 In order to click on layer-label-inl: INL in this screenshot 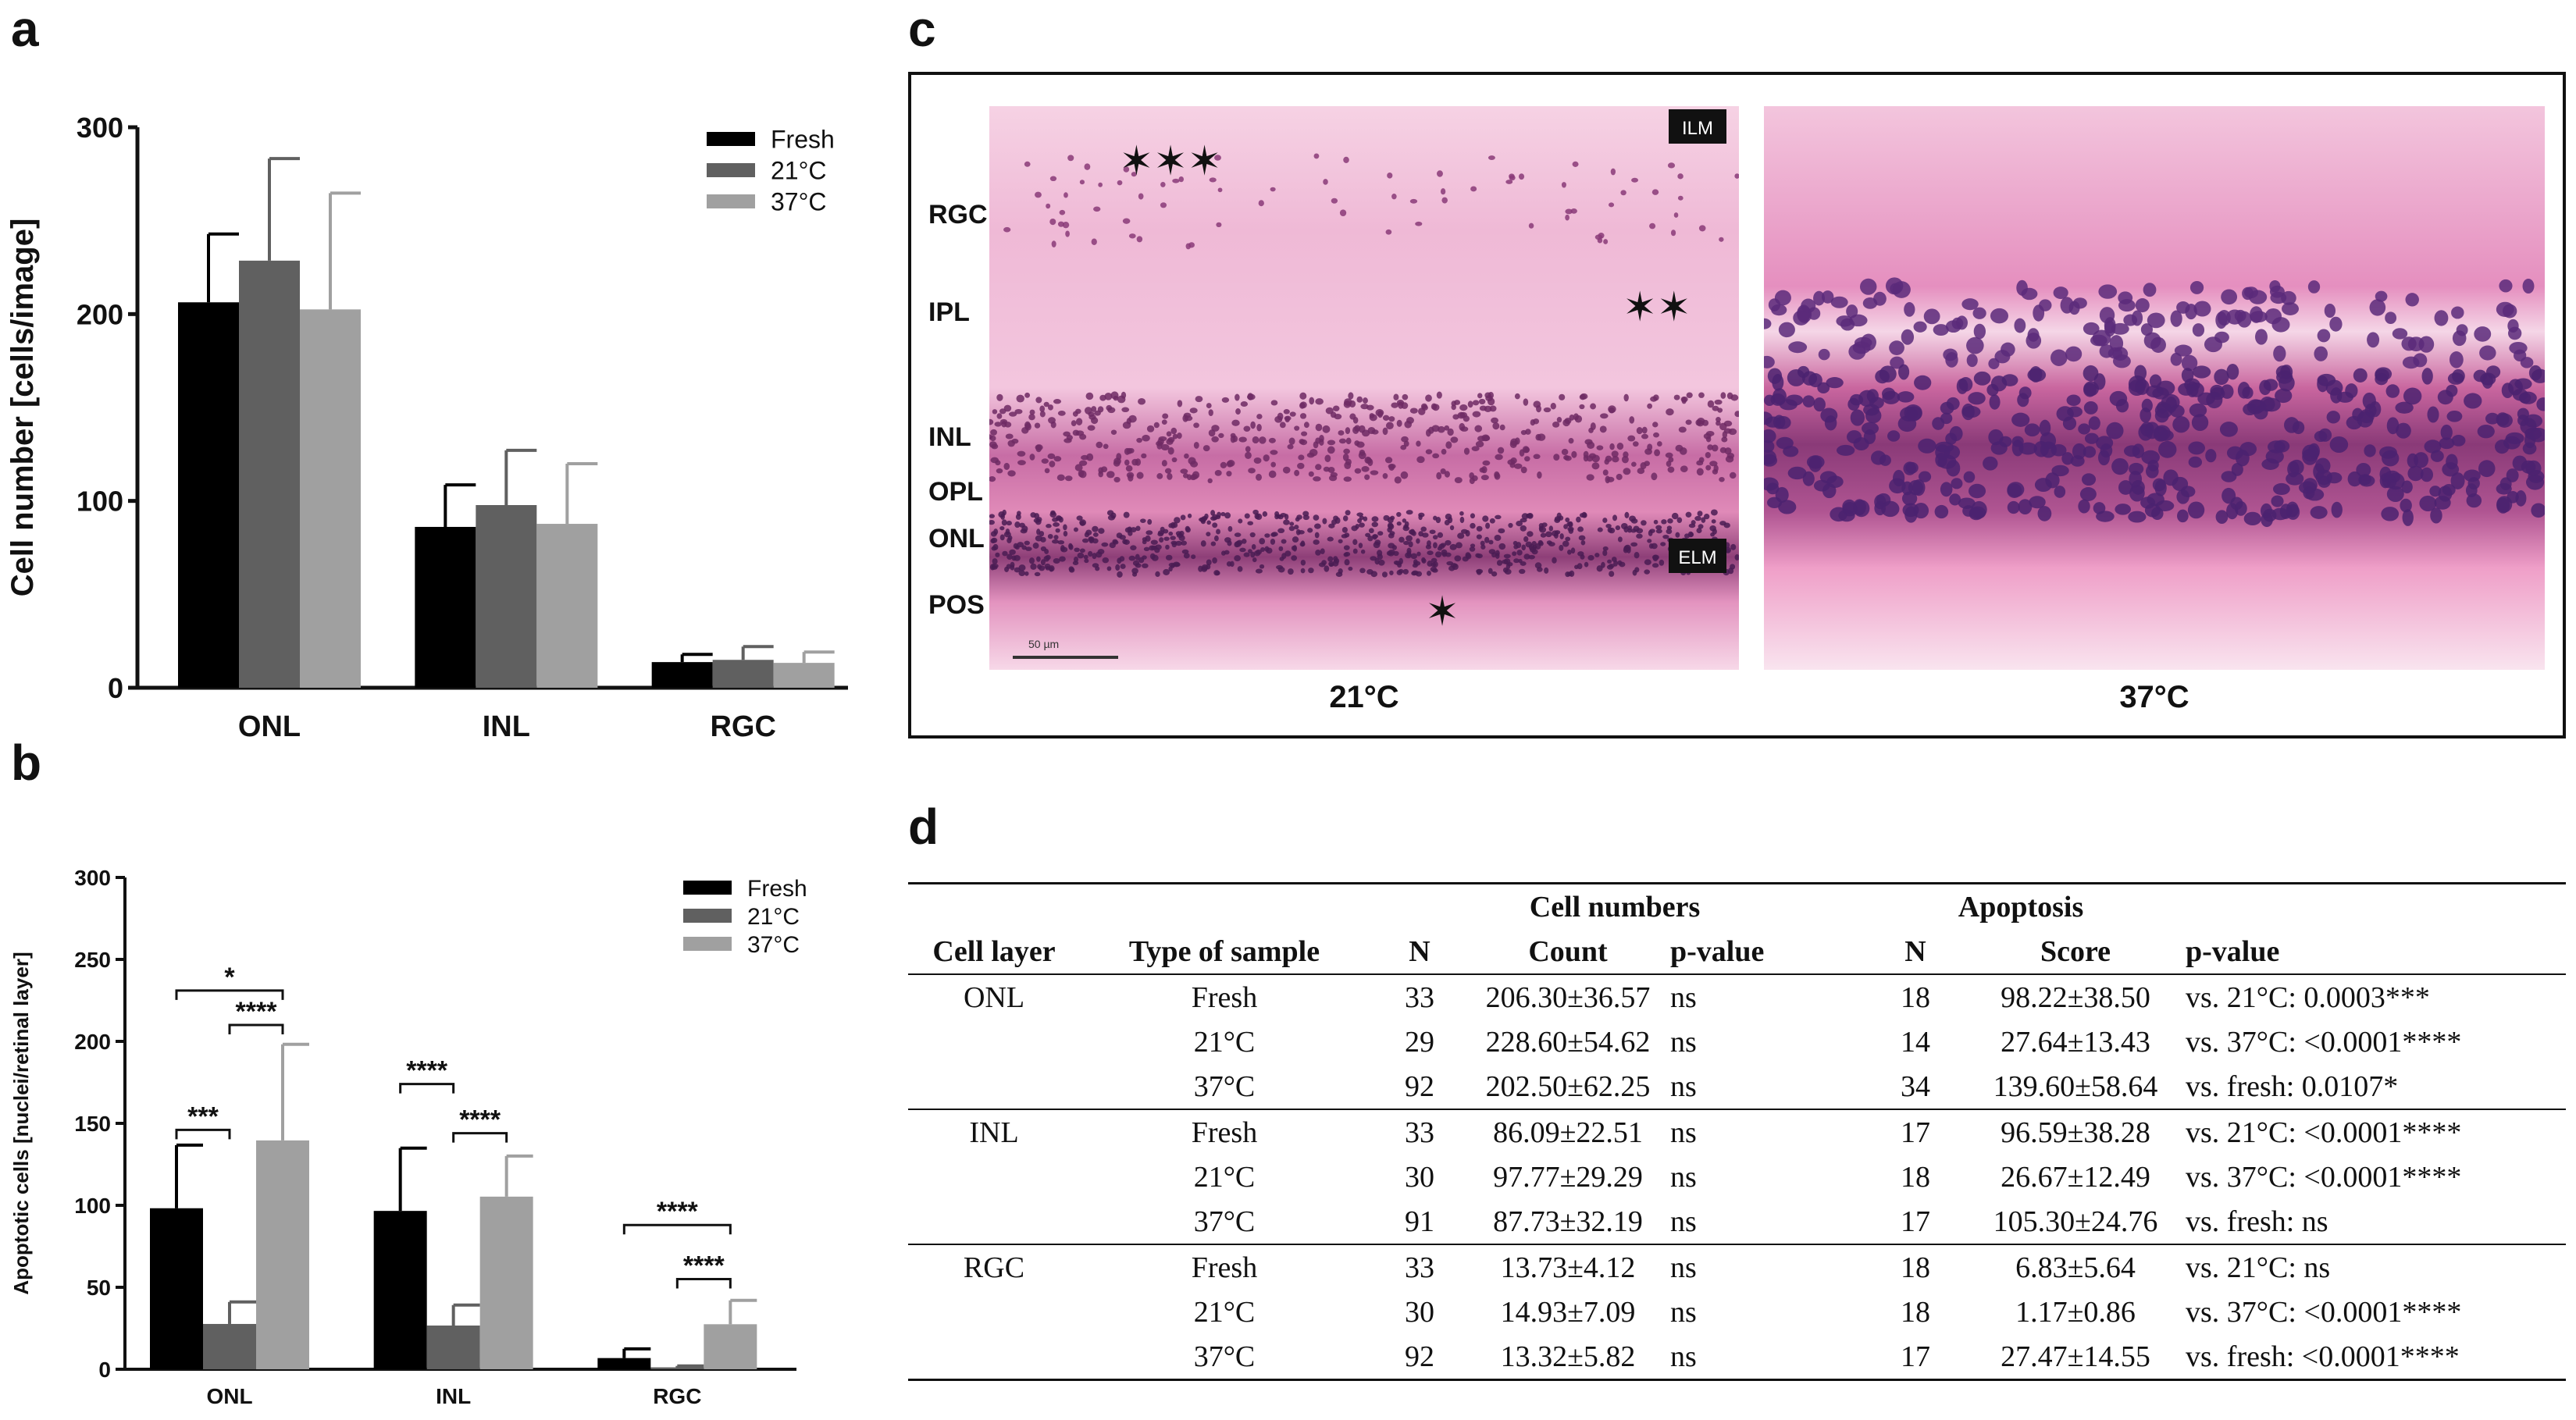, I will do `click(949, 437)`.